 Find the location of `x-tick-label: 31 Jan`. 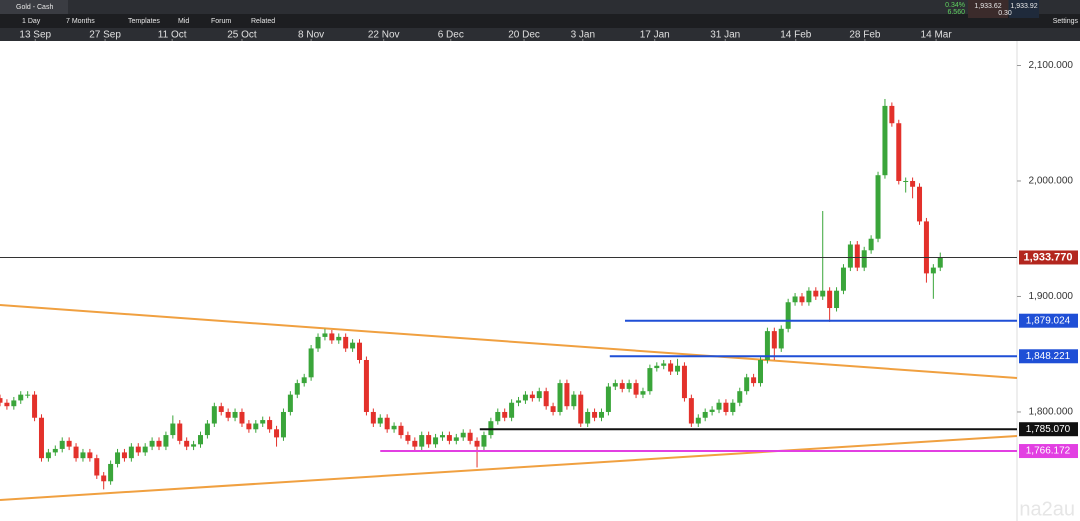

x-tick-label: 31 Jan is located at coordinates (725, 35).